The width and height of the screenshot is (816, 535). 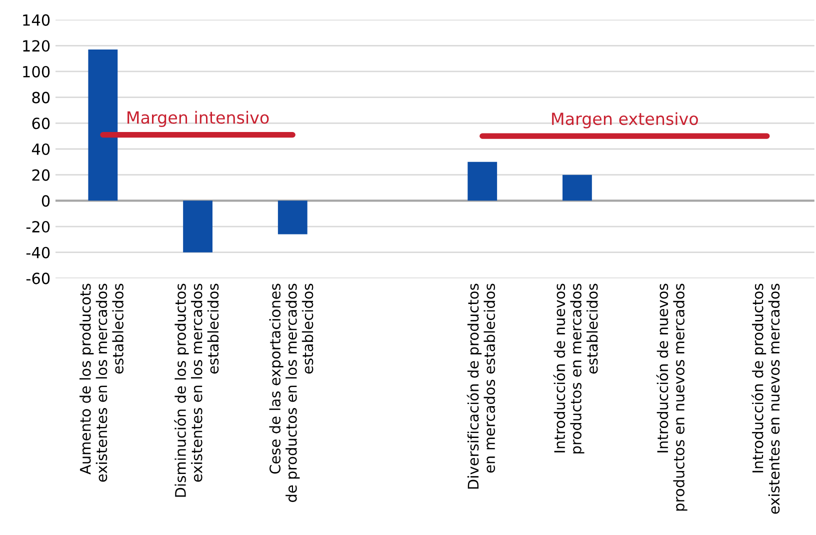 What do you see at coordinates (102, 383) in the screenshot?
I see `x-tick-label: Aumento de los producots existentes en los mercados establecidos` at bounding box center [102, 383].